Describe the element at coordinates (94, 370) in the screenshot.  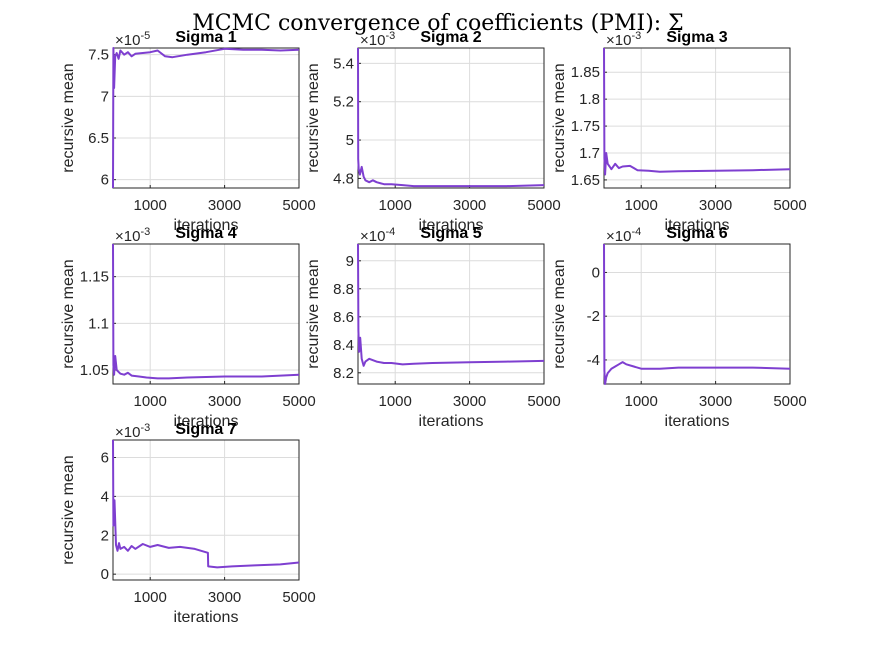
I see `y-tick-label: 1.05` at that location.